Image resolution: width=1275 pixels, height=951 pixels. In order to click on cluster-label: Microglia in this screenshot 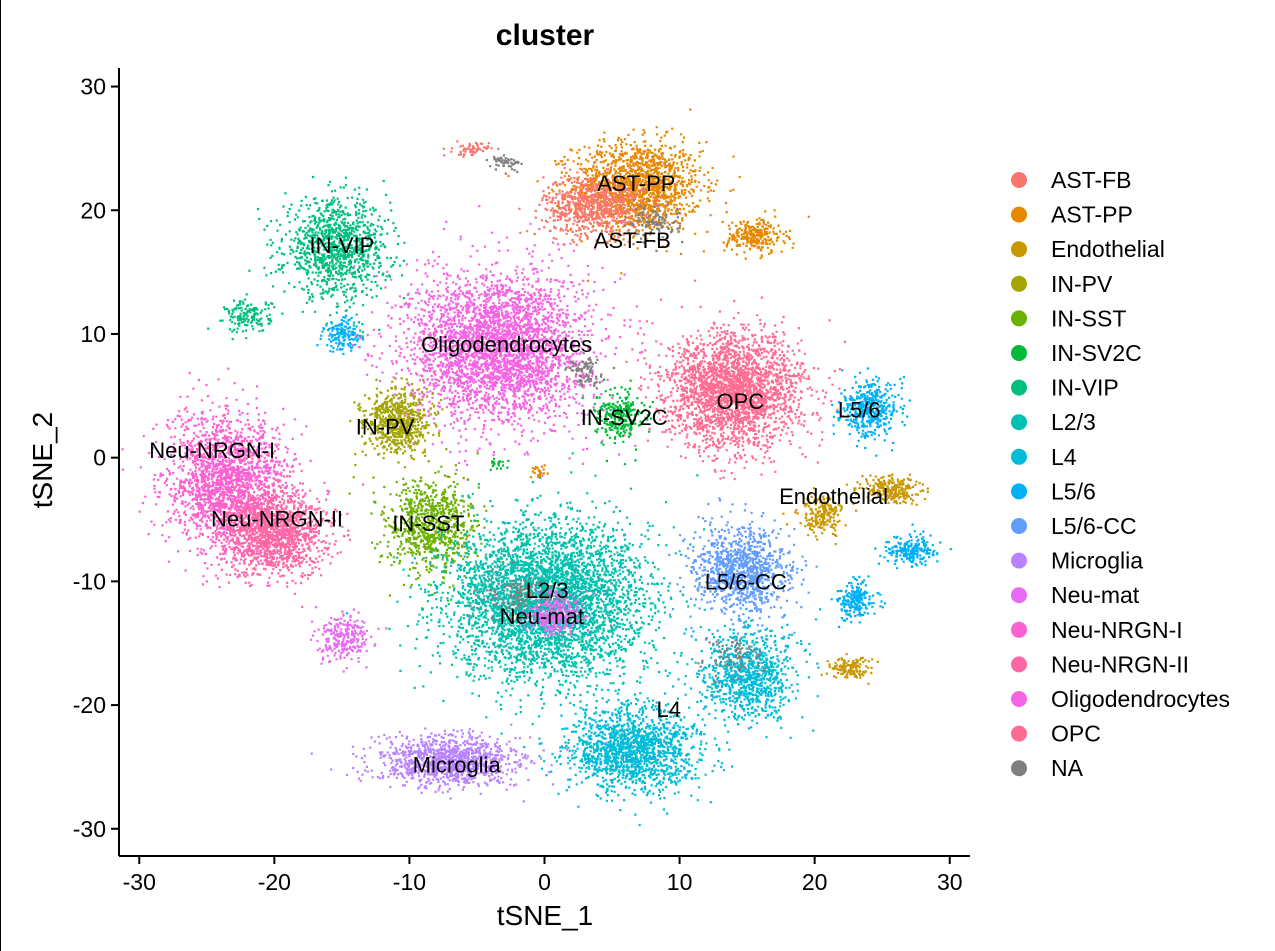, I will do `click(457, 764)`.